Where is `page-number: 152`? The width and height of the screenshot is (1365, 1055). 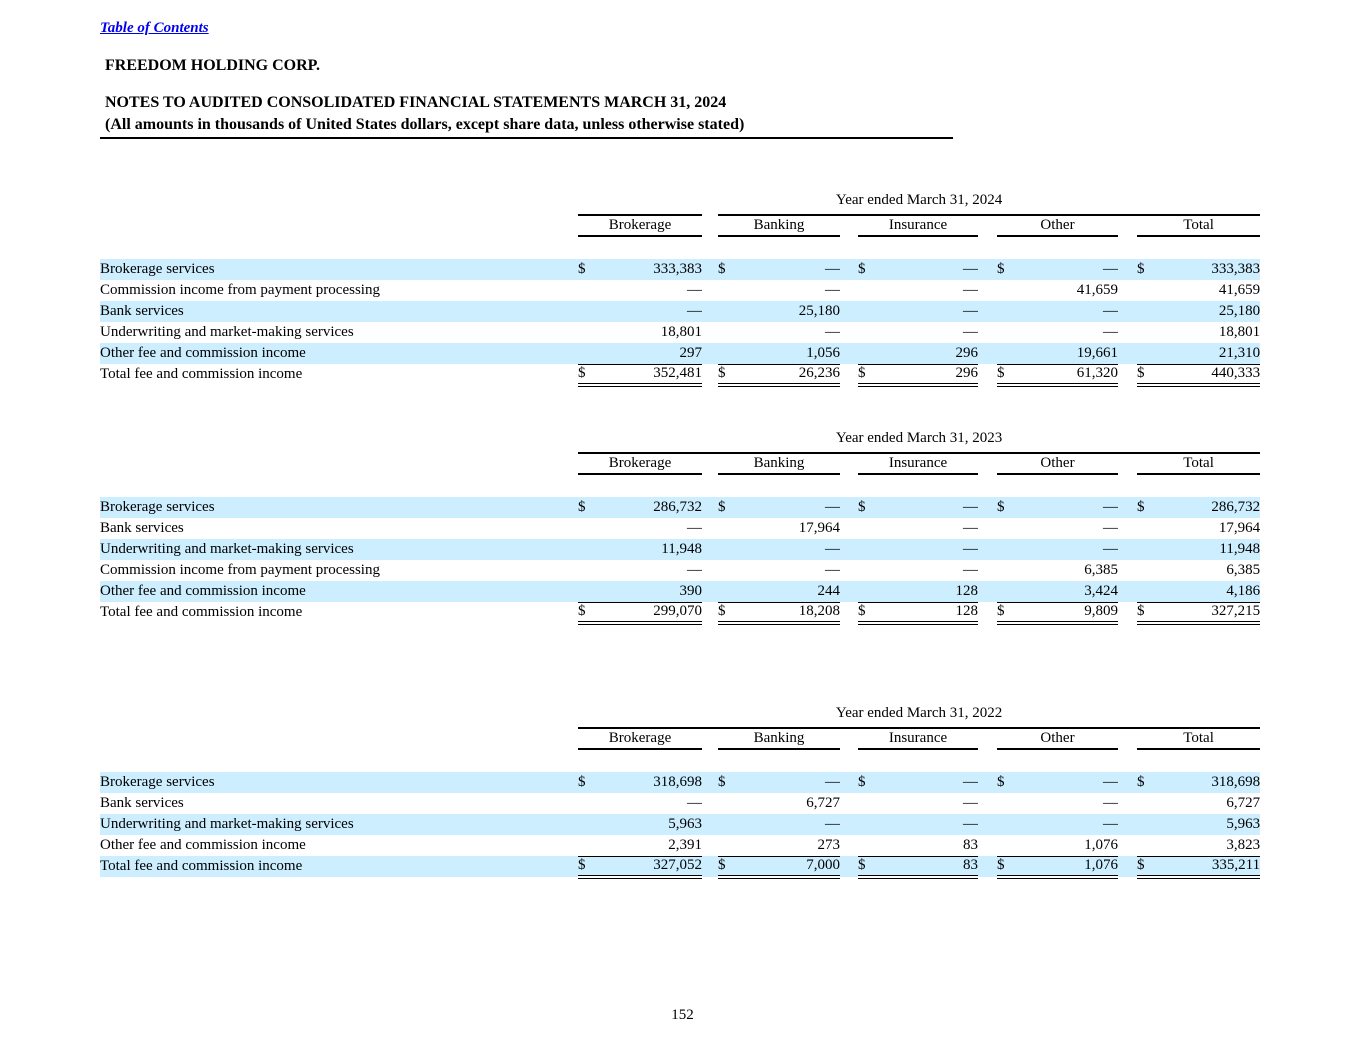 page-number: 152 is located at coordinates (682, 1015).